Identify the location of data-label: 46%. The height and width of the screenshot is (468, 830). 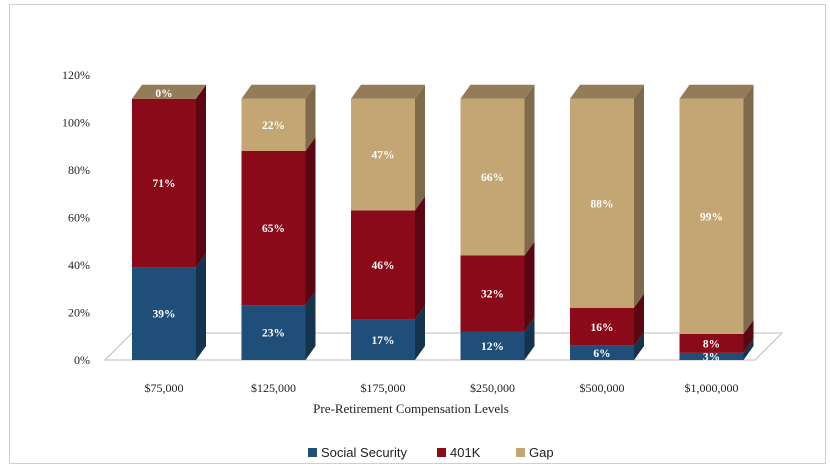
(383, 266).